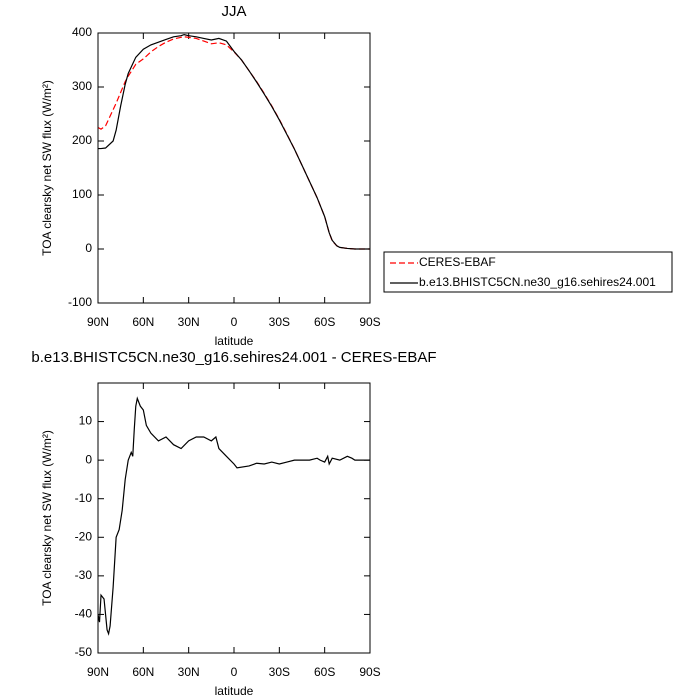 Image resolution: width=700 pixels, height=700 pixels. Describe the element at coordinates (537, 282) in the screenshot. I see `legend-label: b.e13.BHISTC5CN.ne30_g16.sehires24.001` at that location.